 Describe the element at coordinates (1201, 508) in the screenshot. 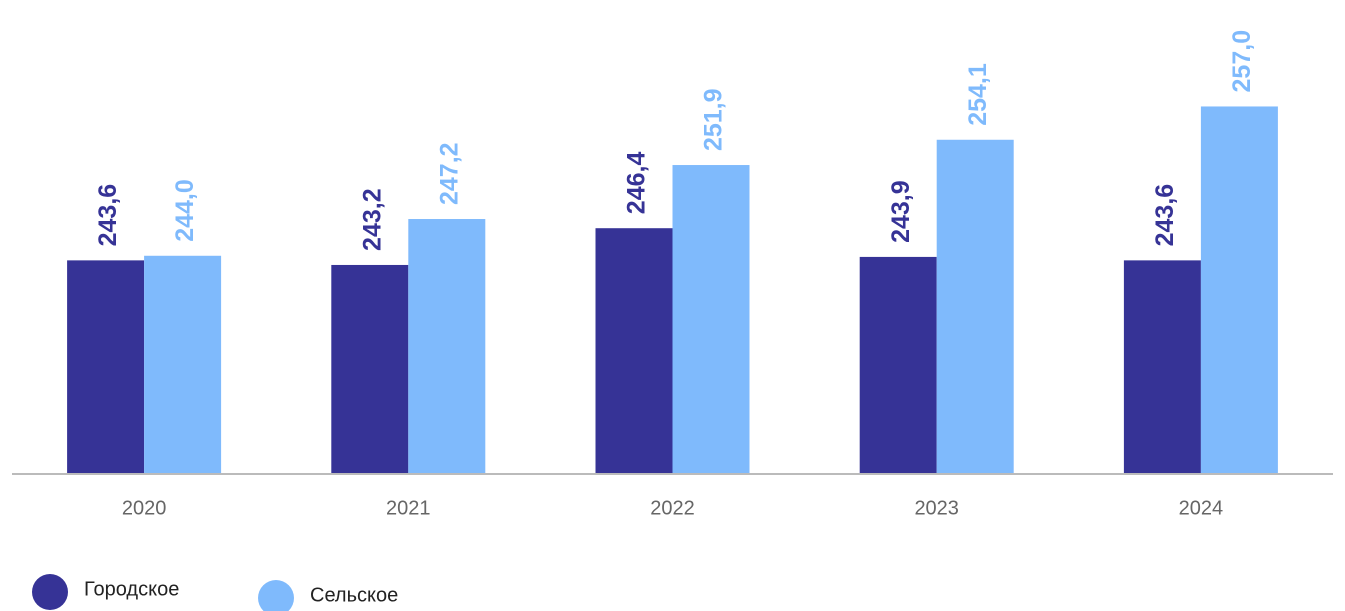

I see `x-tick-label: 2024` at that location.